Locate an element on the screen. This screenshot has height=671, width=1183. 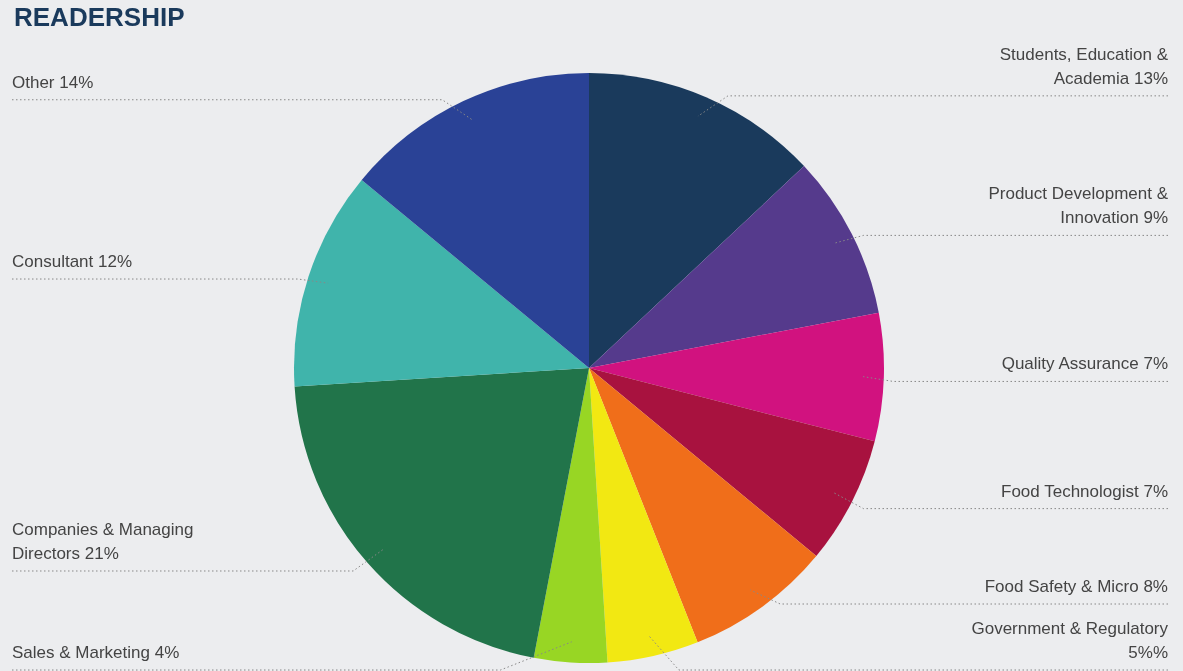
slice-label: Government & Regulatory is located at coordinates (1070, 628).